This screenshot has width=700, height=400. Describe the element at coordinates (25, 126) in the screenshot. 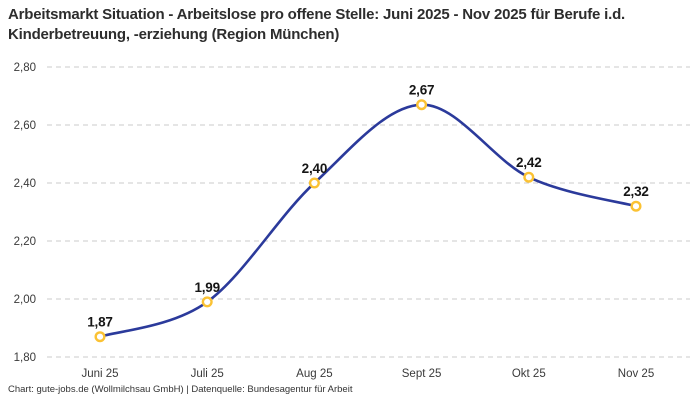

I see `y-axis-tick-label: 2,60` at that location.